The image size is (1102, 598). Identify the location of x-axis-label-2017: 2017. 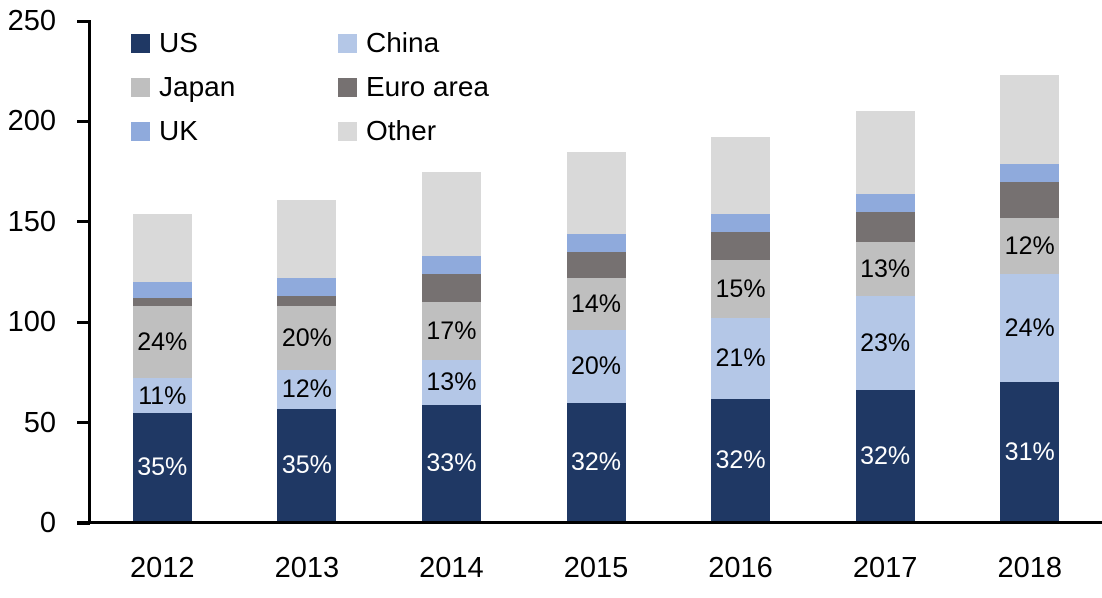
(885, 568).